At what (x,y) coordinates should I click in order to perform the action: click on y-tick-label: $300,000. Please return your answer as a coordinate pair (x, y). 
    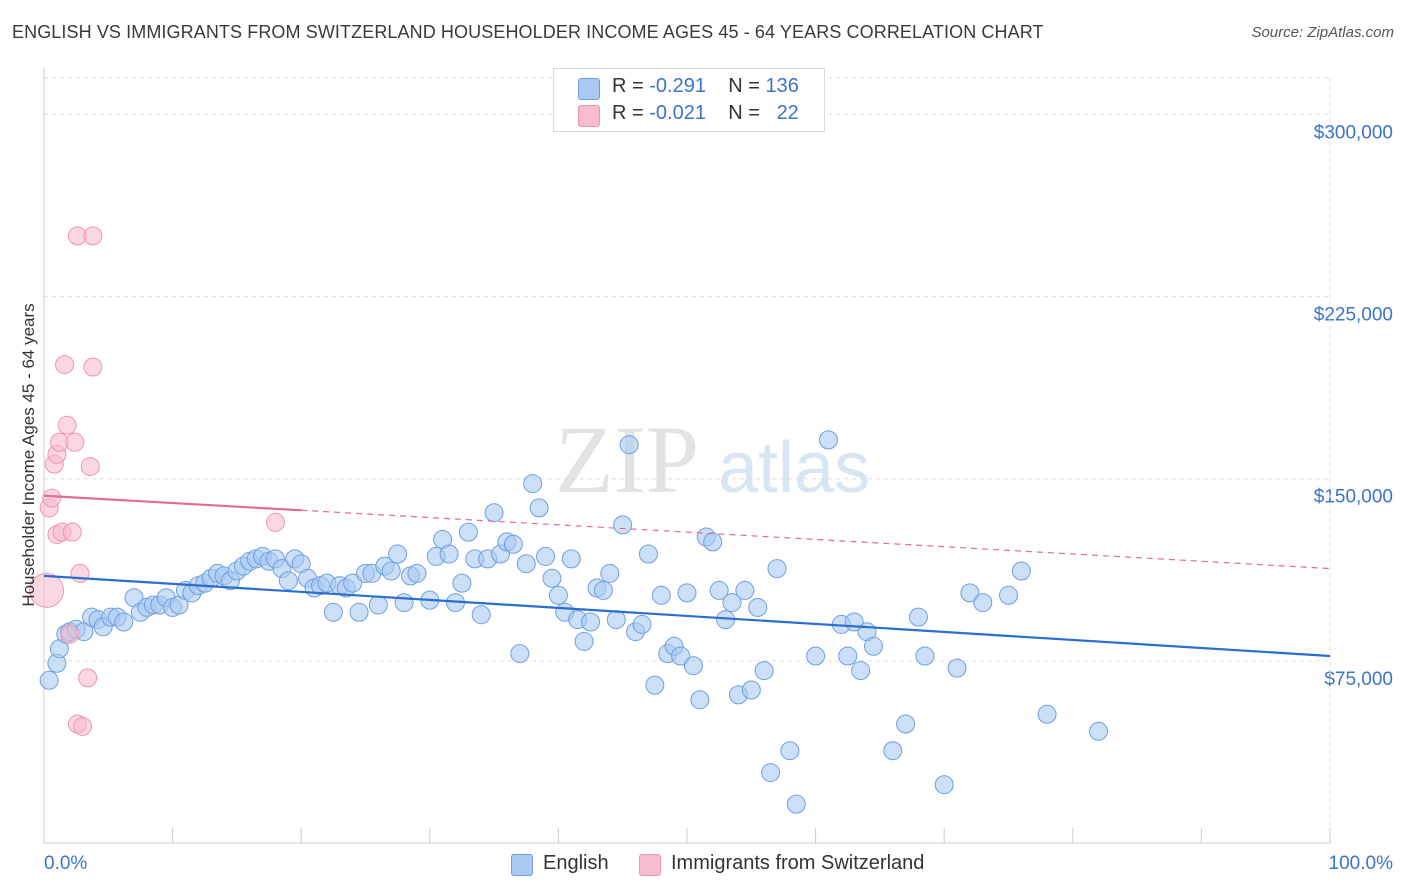
    Looking at the image, I should click on (1353, 132).